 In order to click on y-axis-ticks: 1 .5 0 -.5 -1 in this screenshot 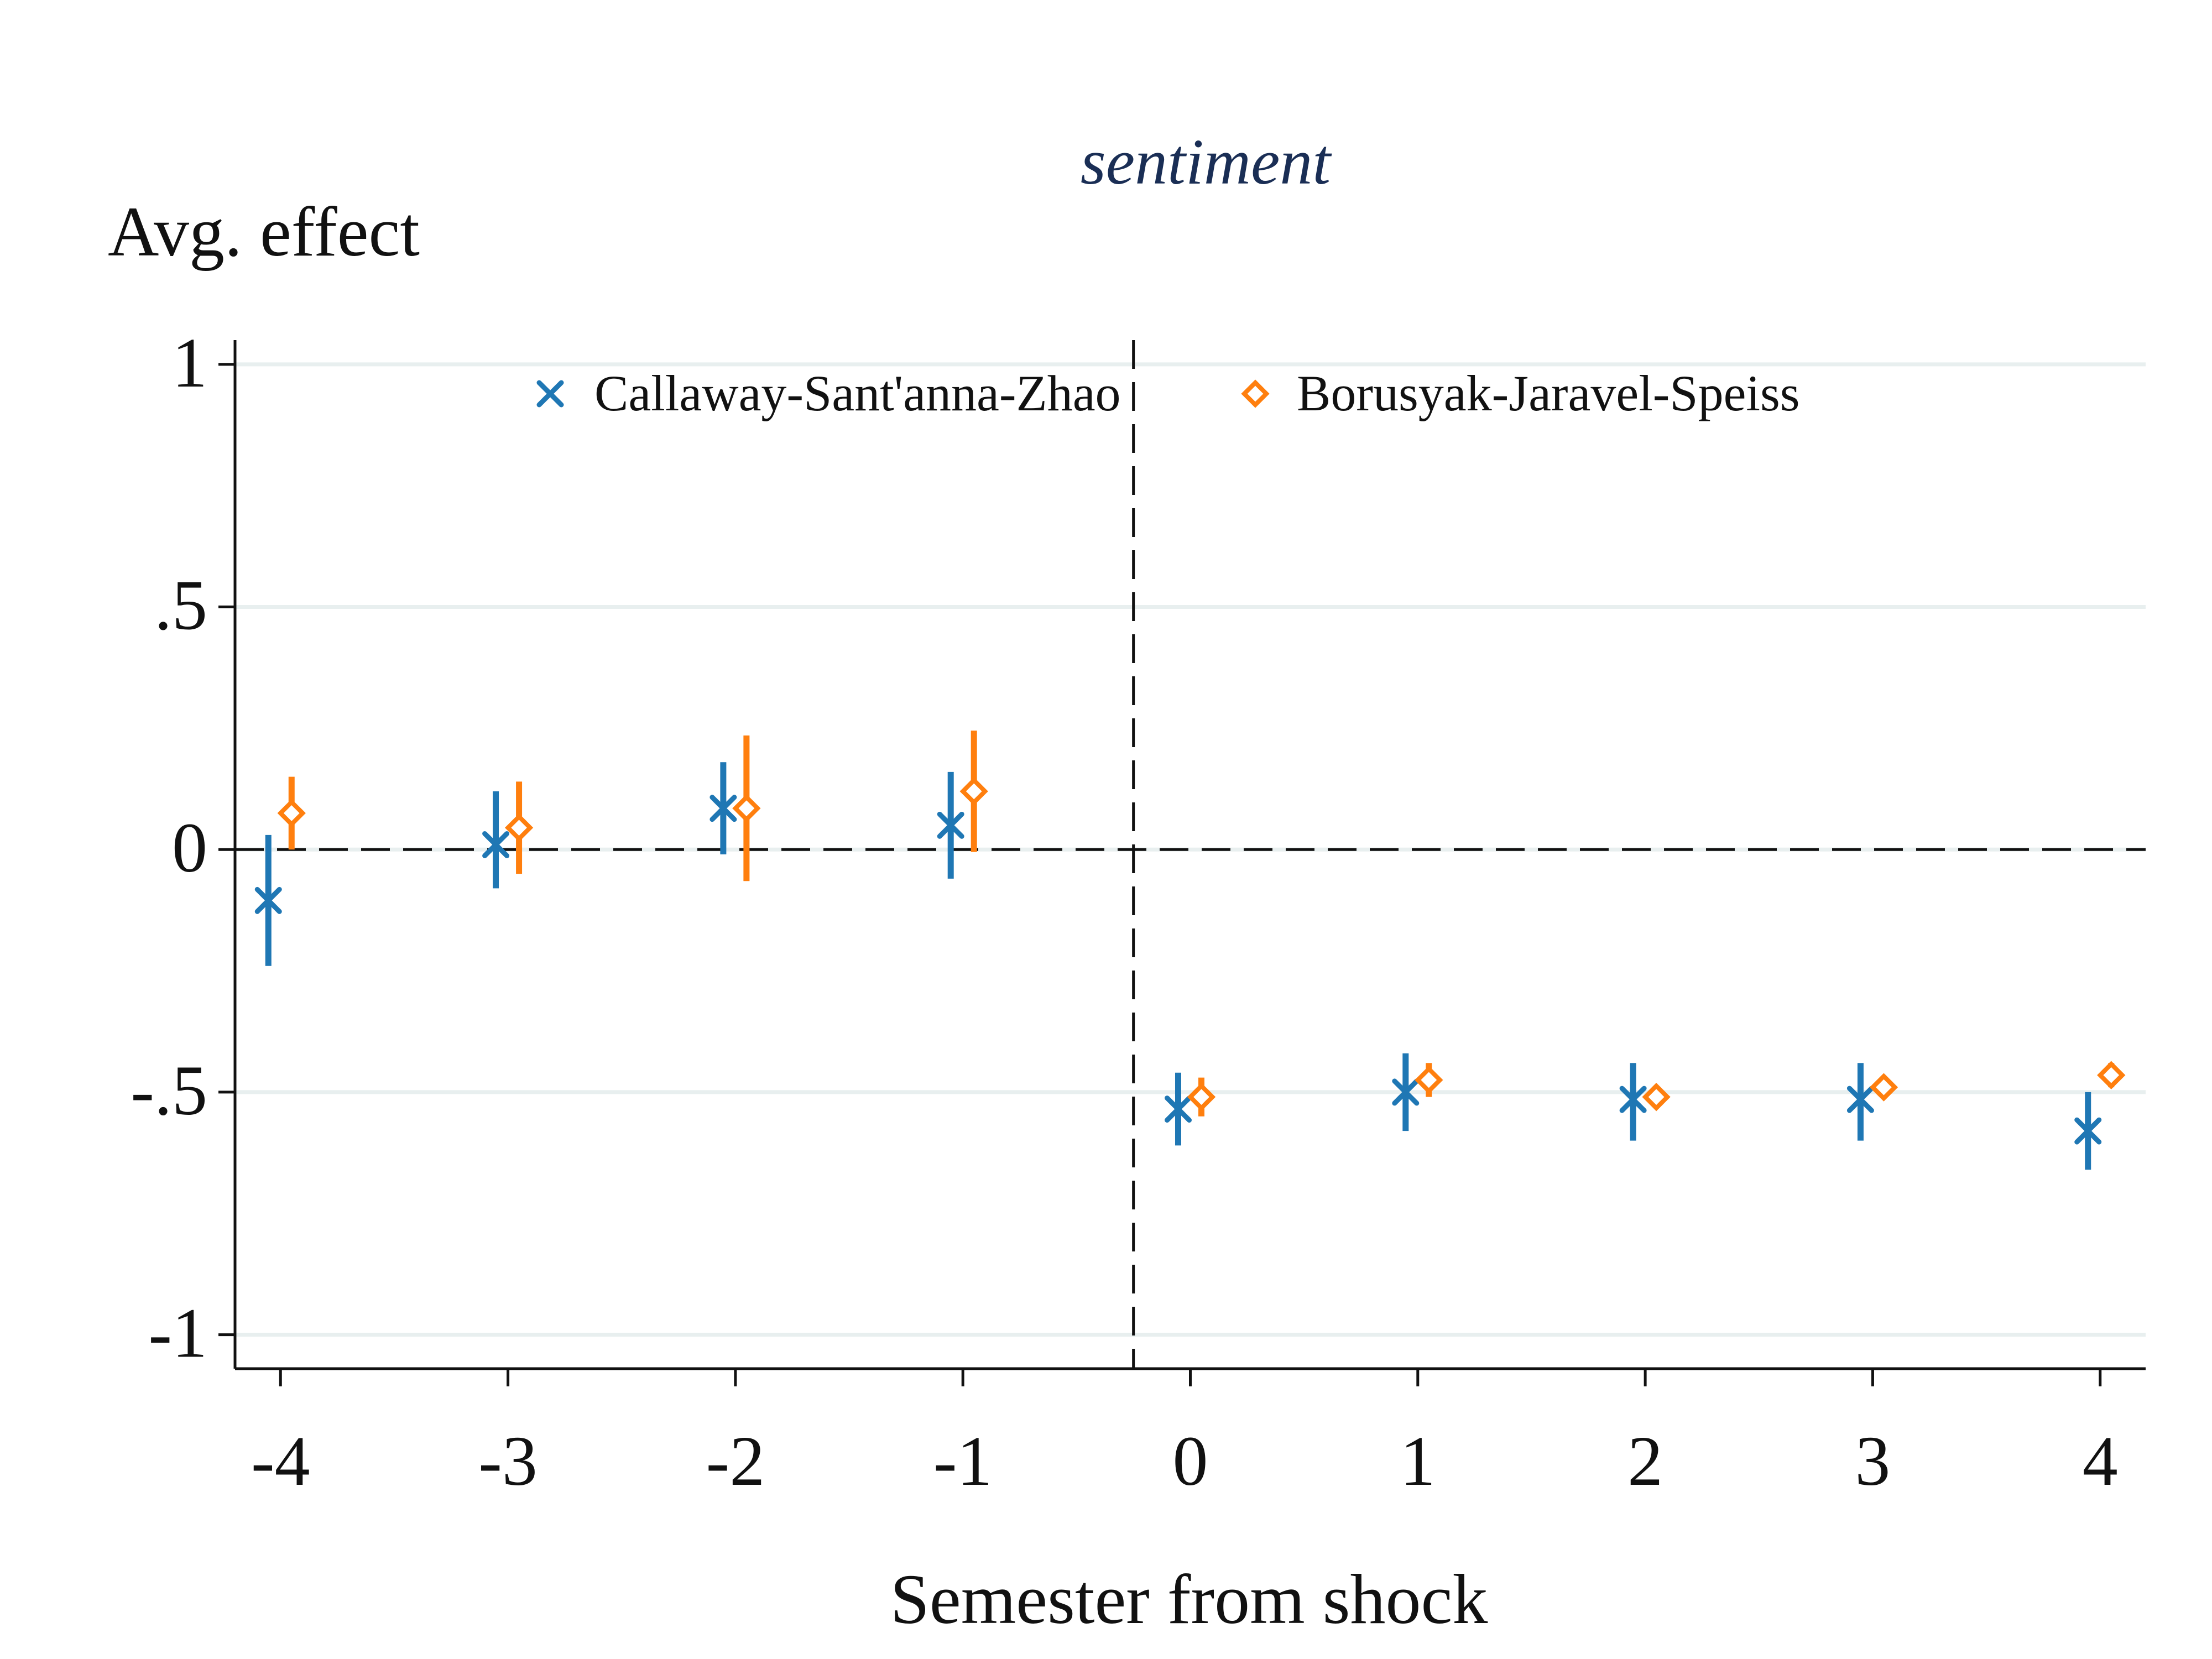, I will do `click(183, 849)`.